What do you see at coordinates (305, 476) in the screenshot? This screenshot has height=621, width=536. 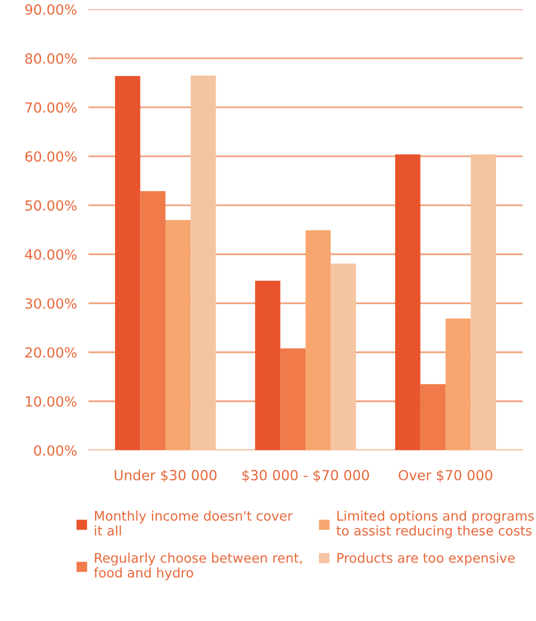 I see `x-tick-label: $30 000 - $70 000` at bounding box center [305, 476].